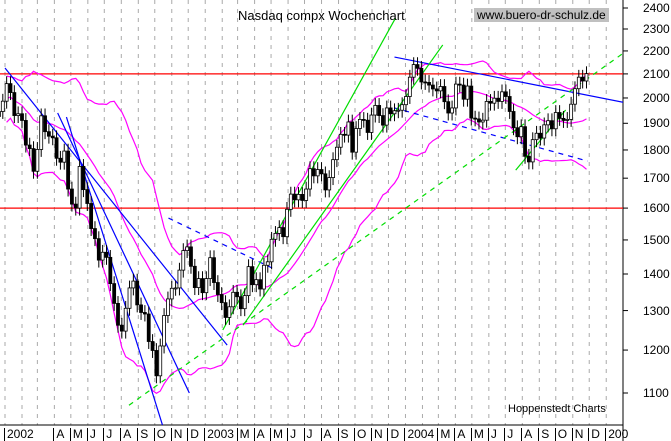 The image size is (671, 441). Describe the element at coordinates (491, 134) in the screenshot. I see `trendline` at that location.